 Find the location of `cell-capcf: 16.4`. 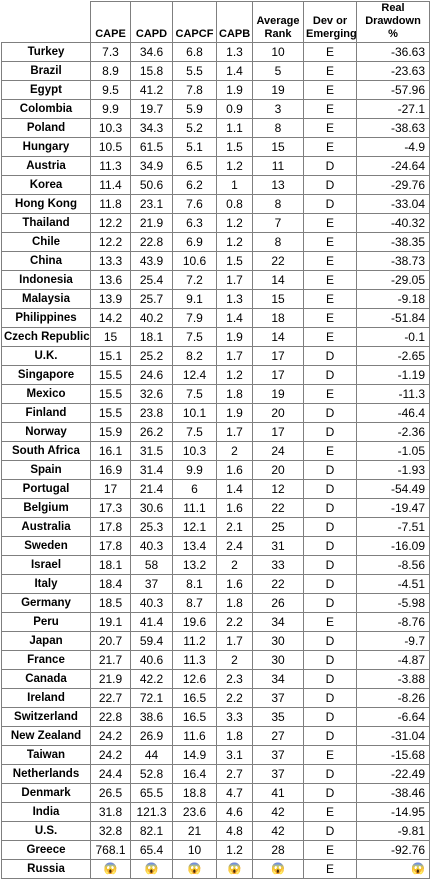

cell-capcf: 16.4 is located at coordinates (194, 774).